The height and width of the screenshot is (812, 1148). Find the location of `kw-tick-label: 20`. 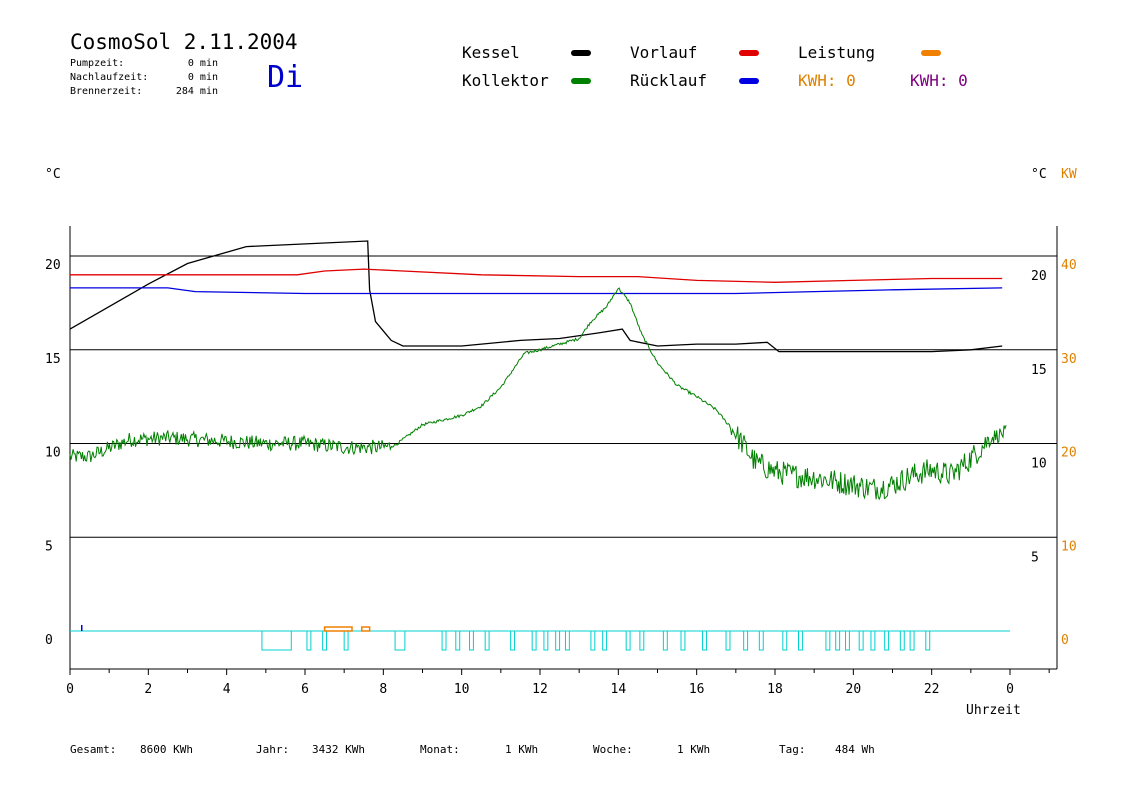

kw-tick-label: 20 is located at coordinates (1069, 453).